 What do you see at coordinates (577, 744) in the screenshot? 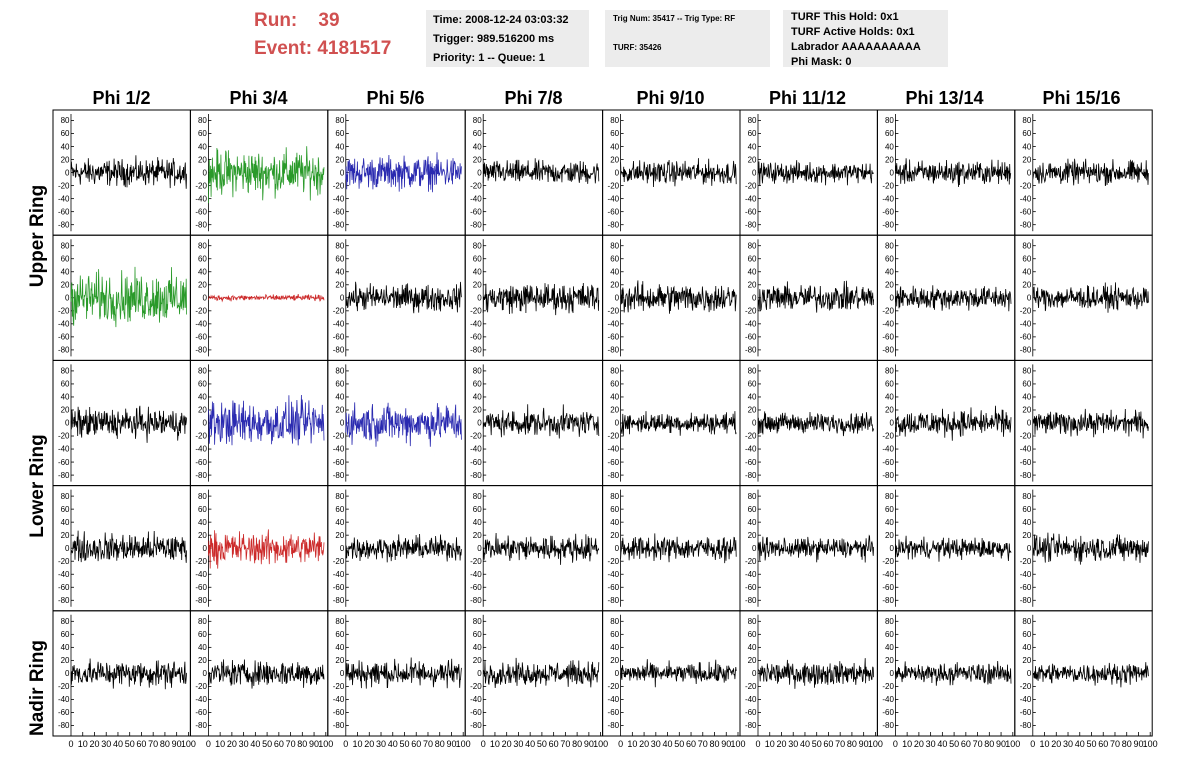
I see `x-tick-label: 80` at bounding box center [577, 744].